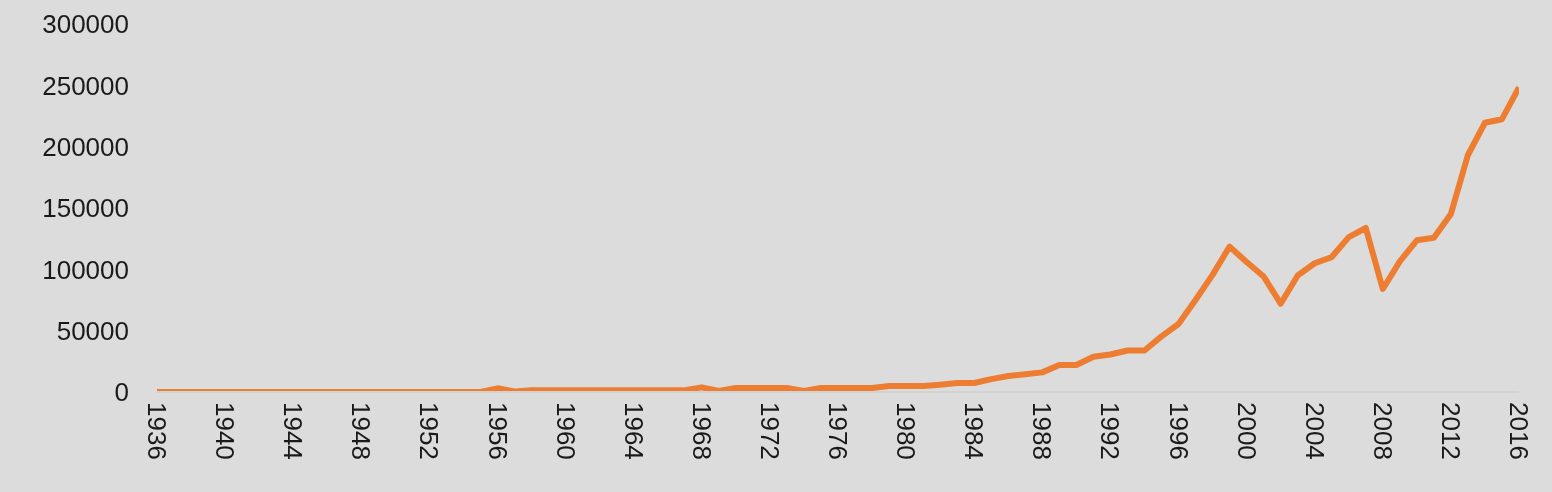 Image resolution: width=1552 pixels, height=492 pixels. Describe the element at coordinates (1178, 431) in the screenshot. I see `x-tick-label: 1996` at that location.